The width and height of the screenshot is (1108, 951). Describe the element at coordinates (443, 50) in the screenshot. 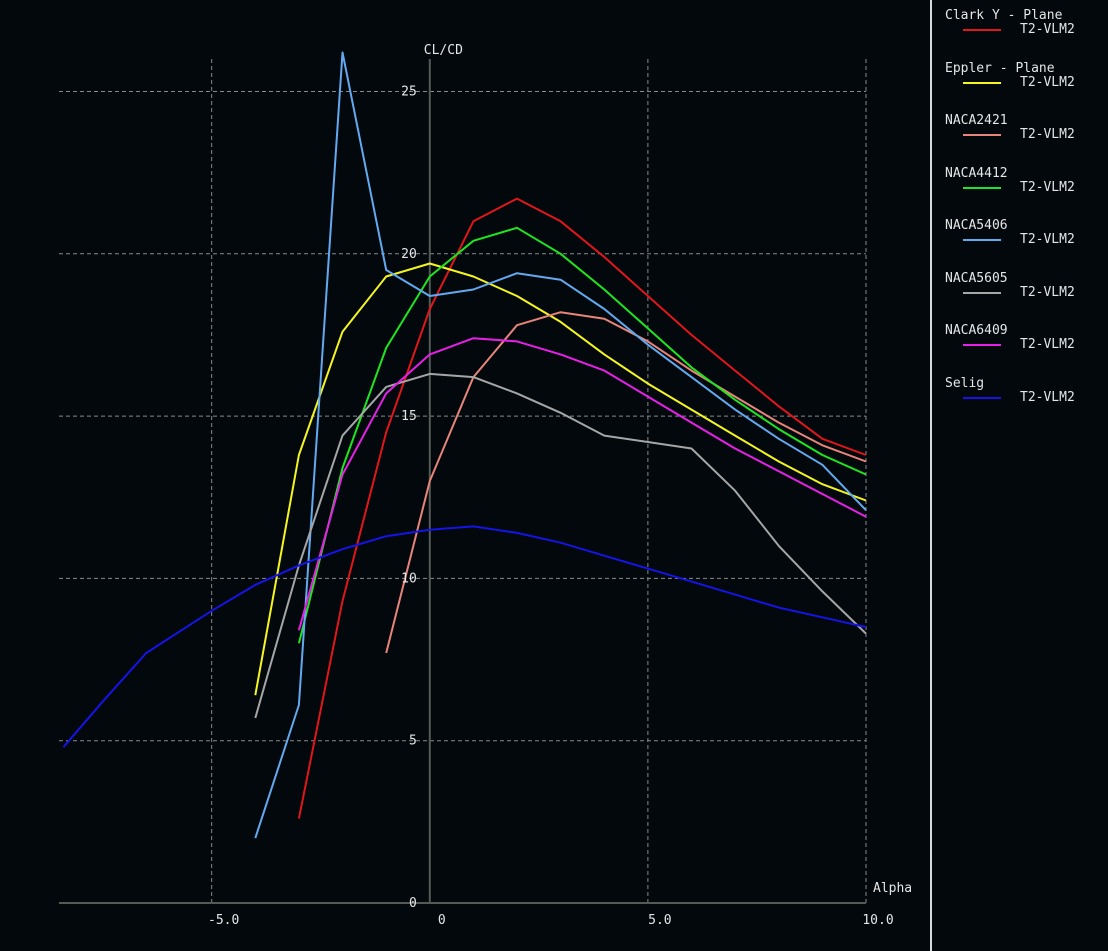

I see `y-axis-title: CL/CD` at that location.